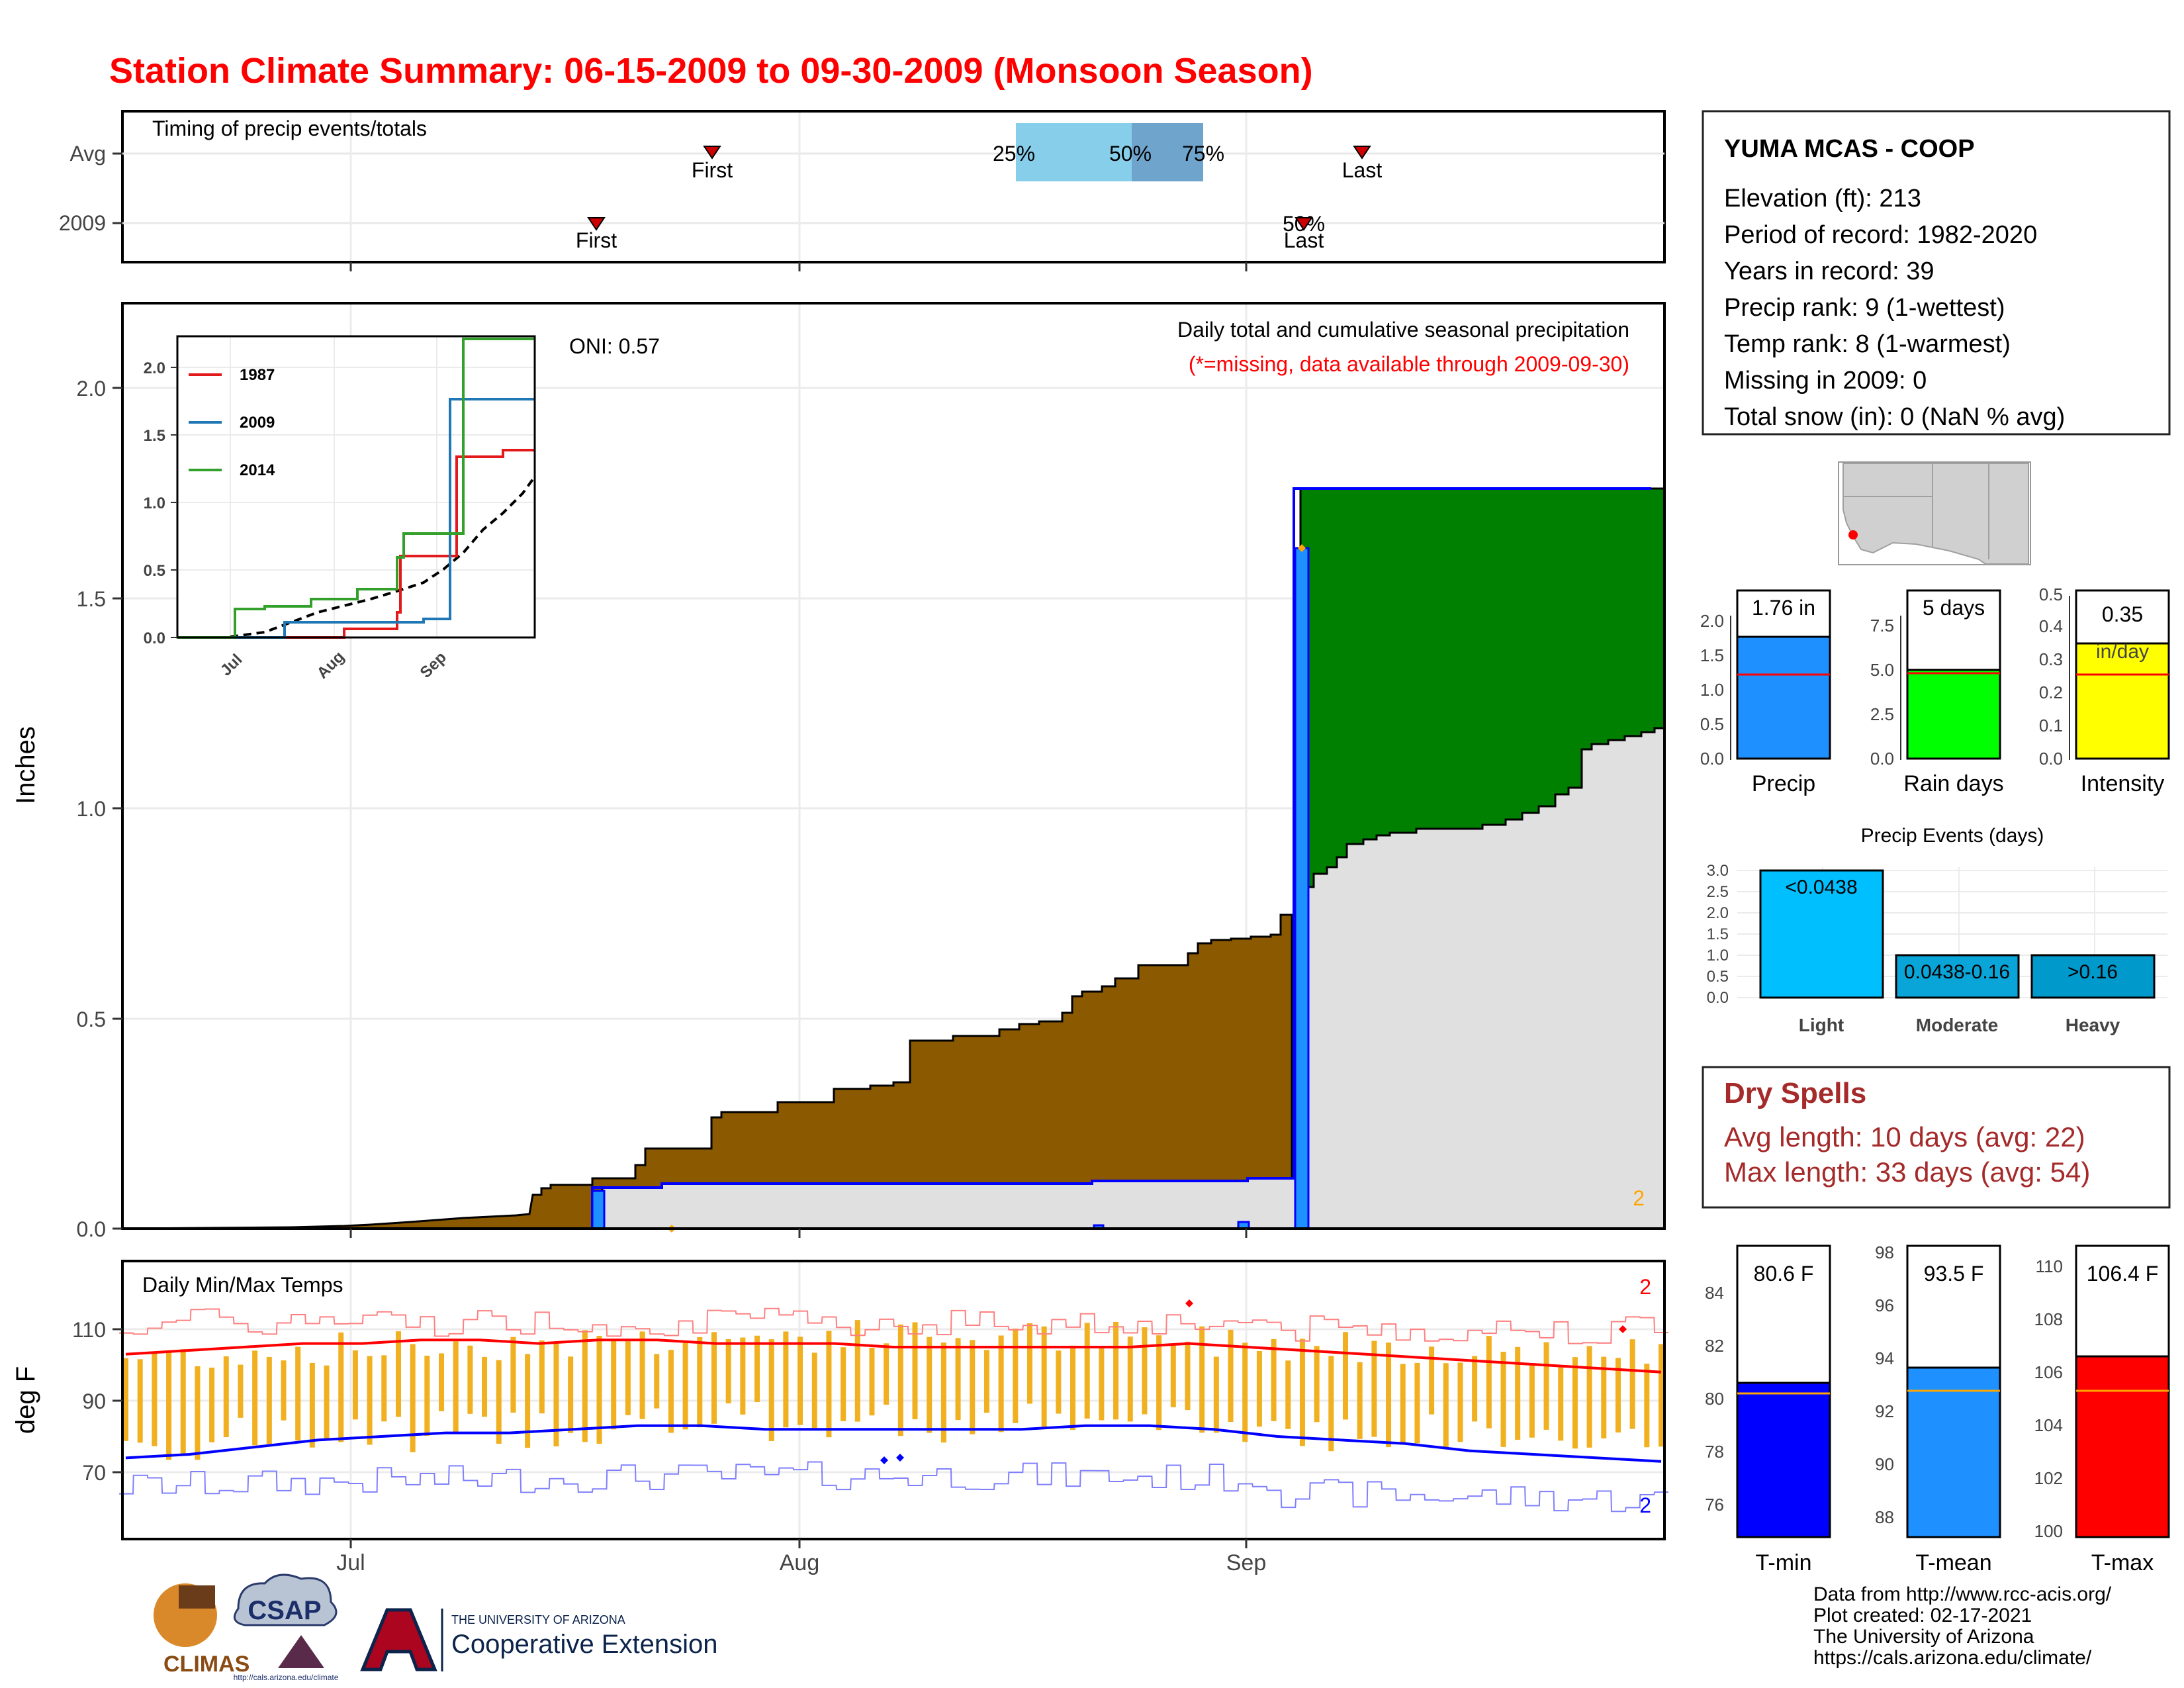  What do you see at coordinates (1304, 240) in the screenshot?
I see `timing-2009-last-label: Last` at bounding box center [1304, 240].